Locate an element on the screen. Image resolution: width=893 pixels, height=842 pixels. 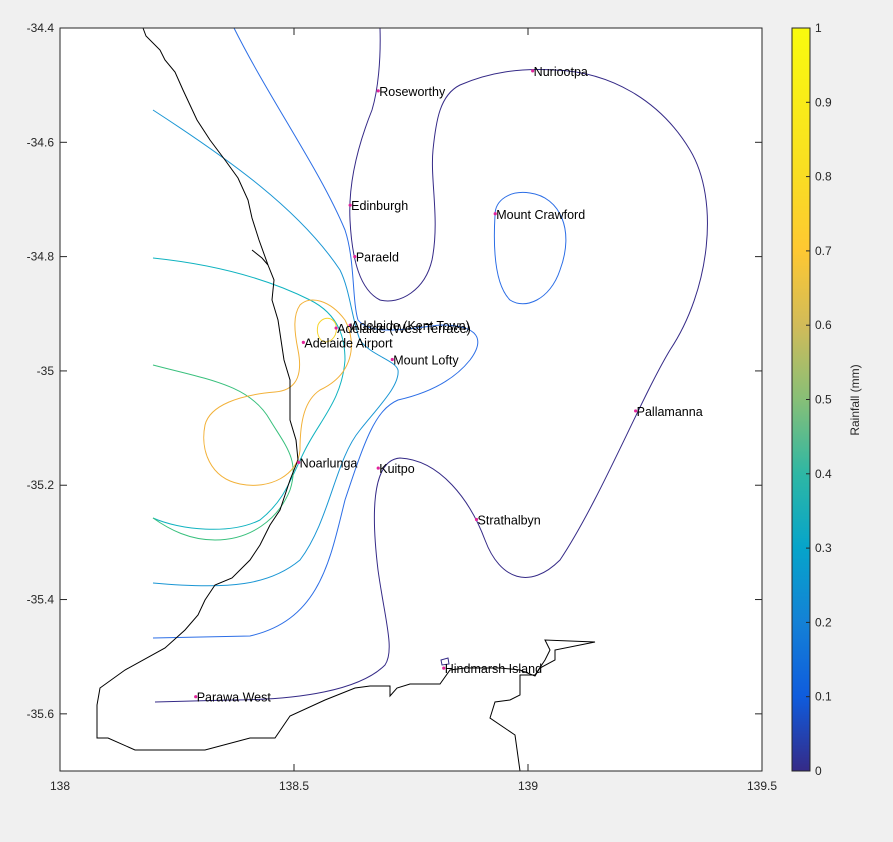
colorbar-tick-label: 0.2 is located at coordinates (823, 622).